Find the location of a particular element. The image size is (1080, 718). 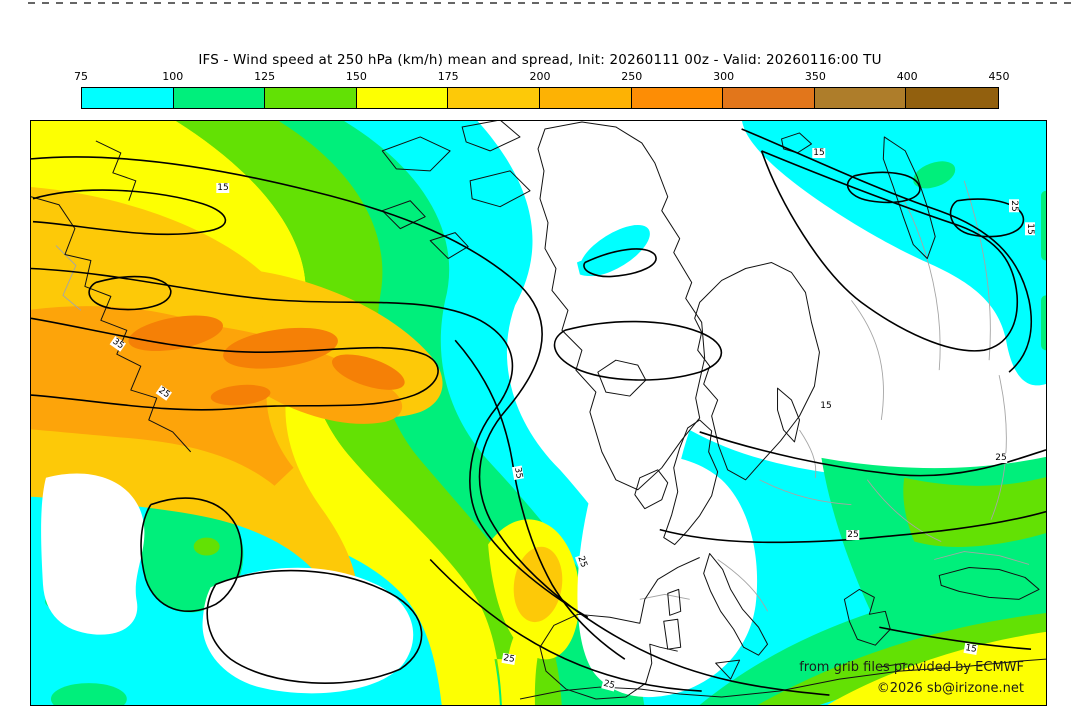

colorbar-tick: 175 is located at coordinates (448, 76).